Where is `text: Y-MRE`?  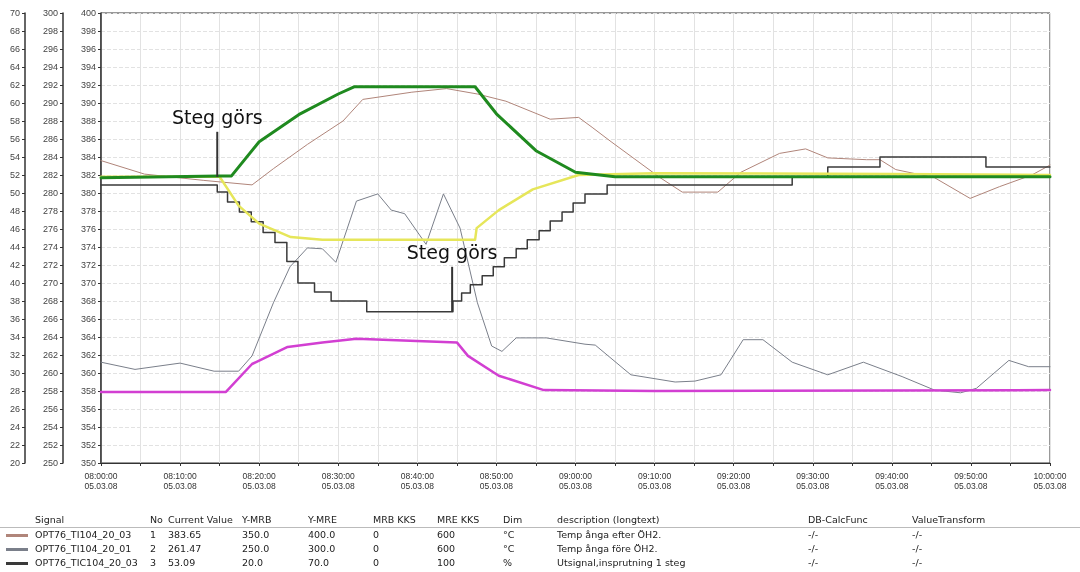 text: Y-MRE is located at coordinates (322, 519).